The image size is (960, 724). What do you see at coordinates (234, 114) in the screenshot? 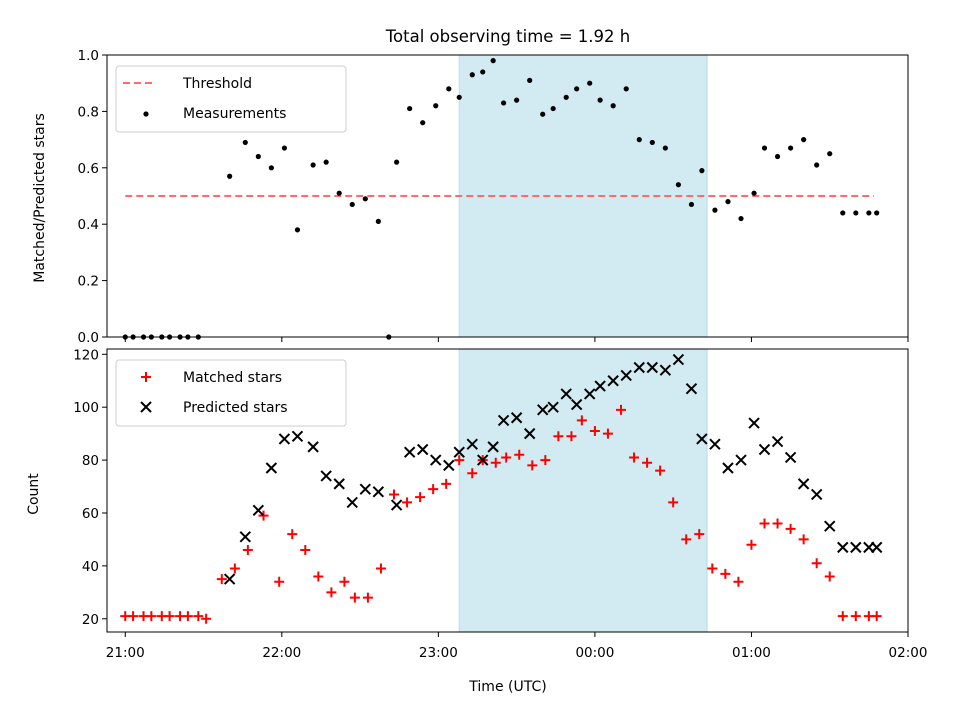
I see `measurements-legend-label: Measurements` at bounding box center [234, 114].